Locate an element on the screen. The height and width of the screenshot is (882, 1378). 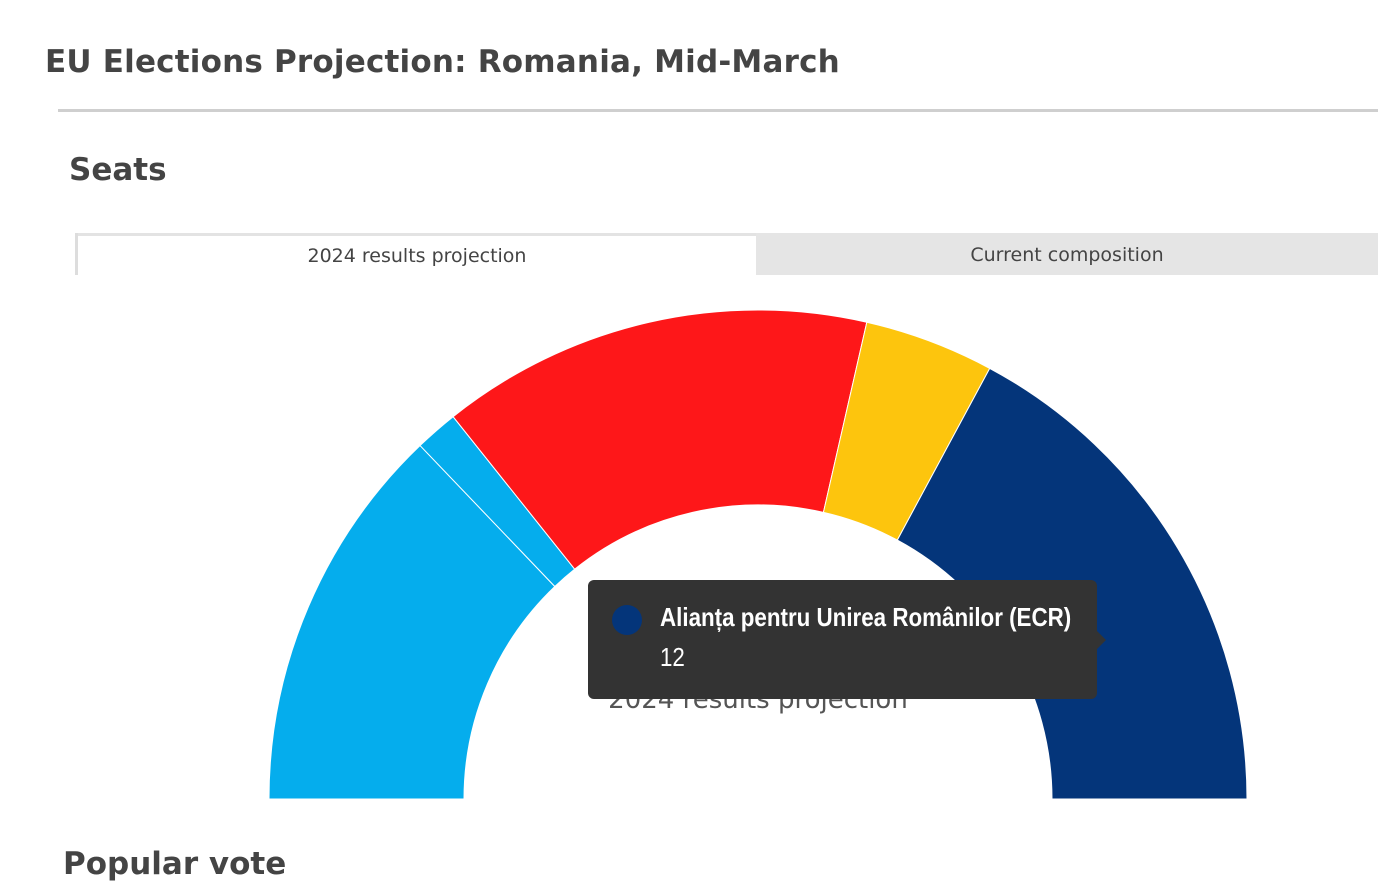
tooltip-party-name: Alianța pentru Unirea Românilor (ECR) is located at coordinates (866, 617).